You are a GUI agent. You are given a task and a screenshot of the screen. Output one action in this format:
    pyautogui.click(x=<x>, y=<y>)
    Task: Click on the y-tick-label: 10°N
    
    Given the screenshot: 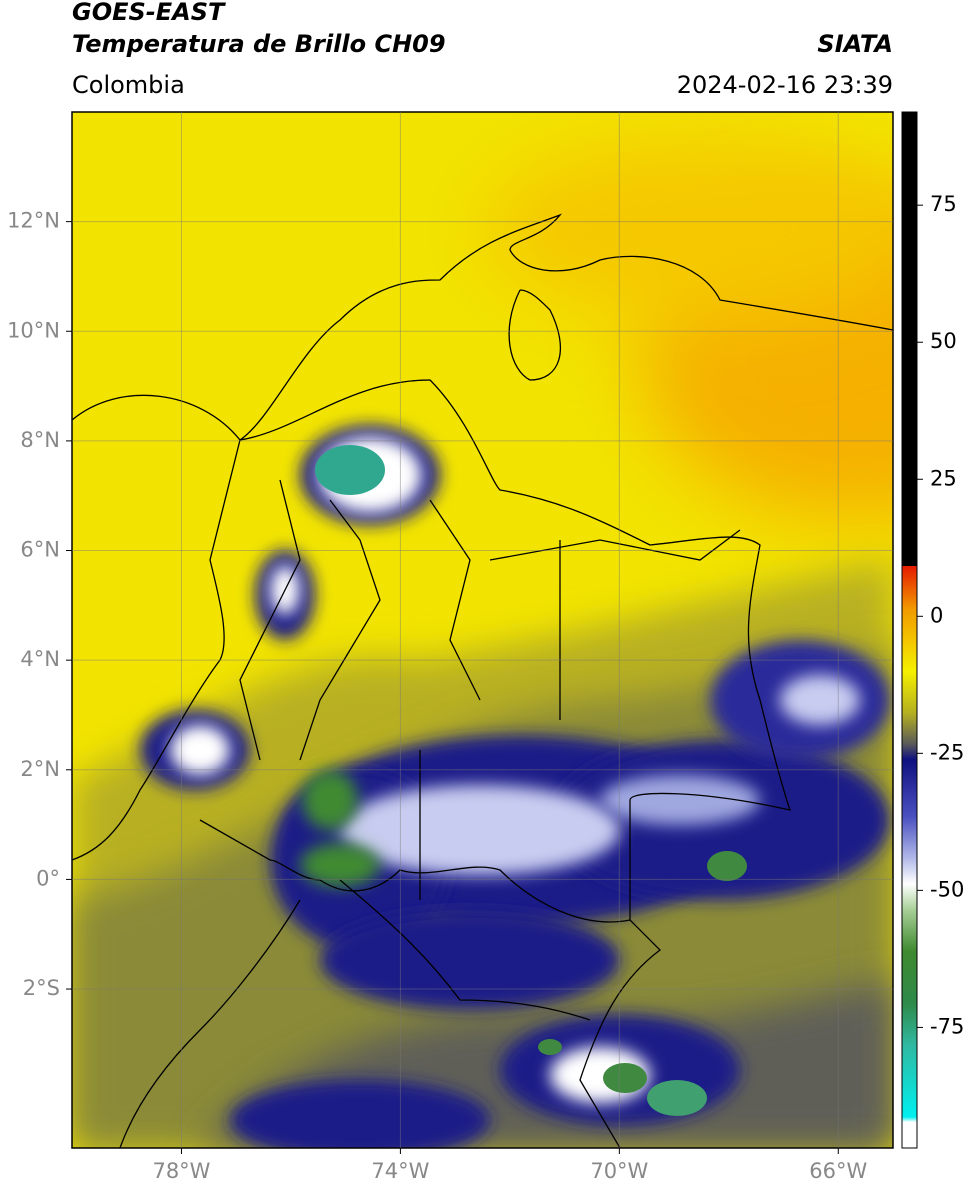 What is the action you would take?
    pyautogui.click(x=33, y=330)
    